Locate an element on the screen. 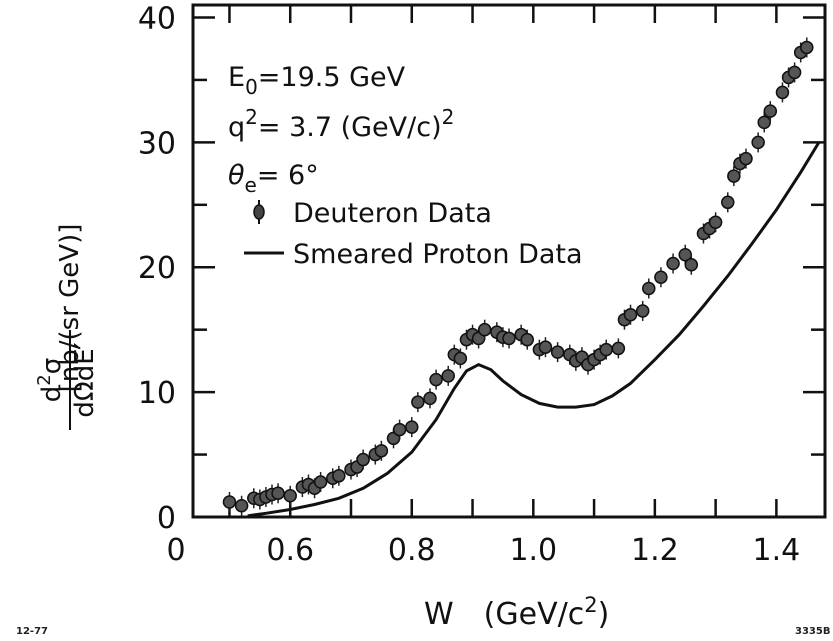 Image resolution: width=833 pixels, height=641 pixels. y-tick-label: 30 is located at coordinates (157, 143).